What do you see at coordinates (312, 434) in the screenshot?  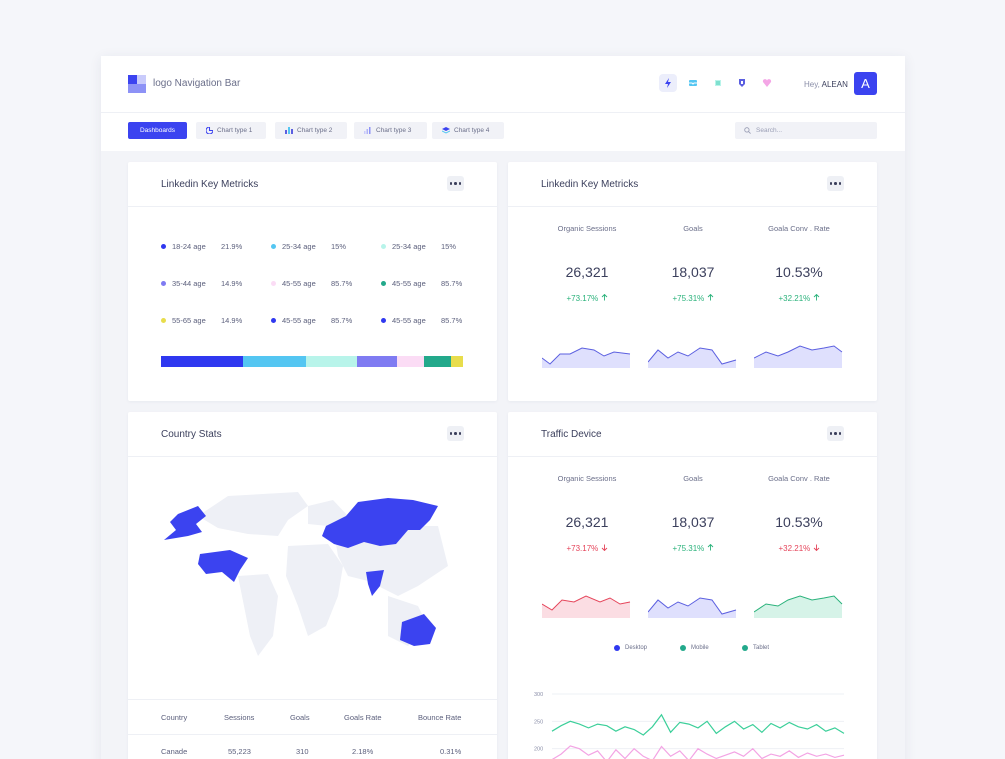 I see `card-header: Country Stats` at bounding box center [312, 434].